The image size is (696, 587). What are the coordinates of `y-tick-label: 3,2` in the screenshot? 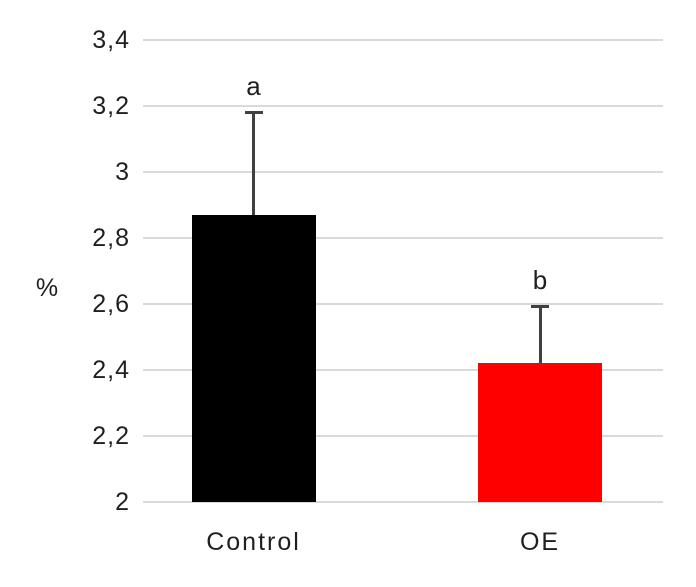 It's located at (111, 106).